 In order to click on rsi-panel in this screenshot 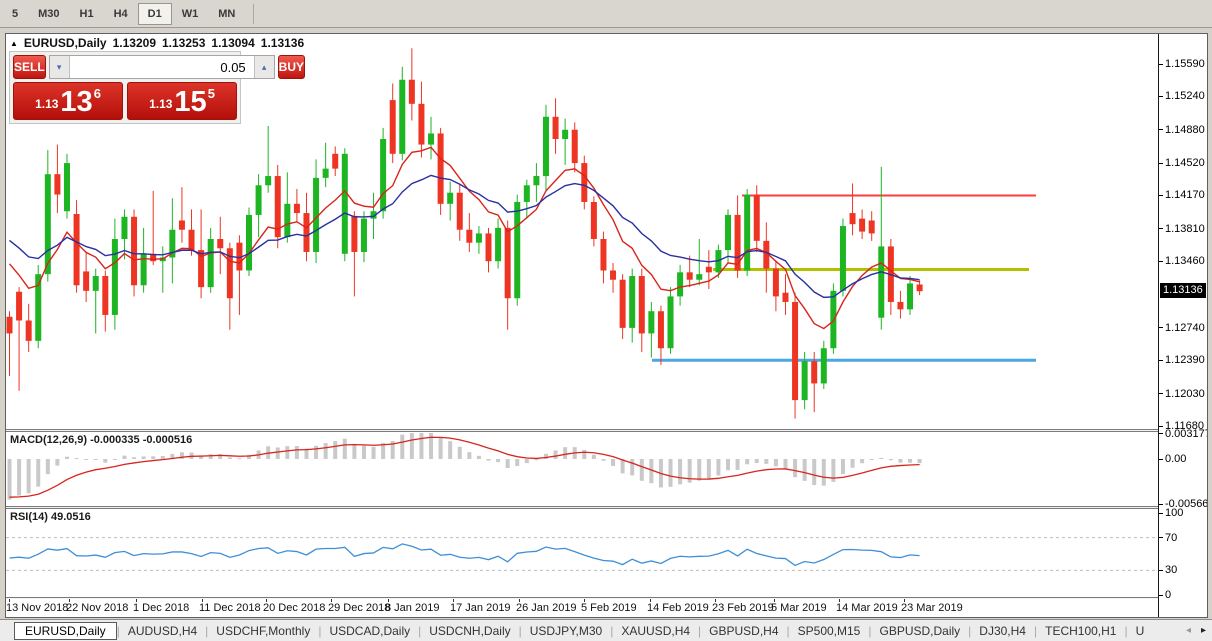, I will do `click(582, 553)`.